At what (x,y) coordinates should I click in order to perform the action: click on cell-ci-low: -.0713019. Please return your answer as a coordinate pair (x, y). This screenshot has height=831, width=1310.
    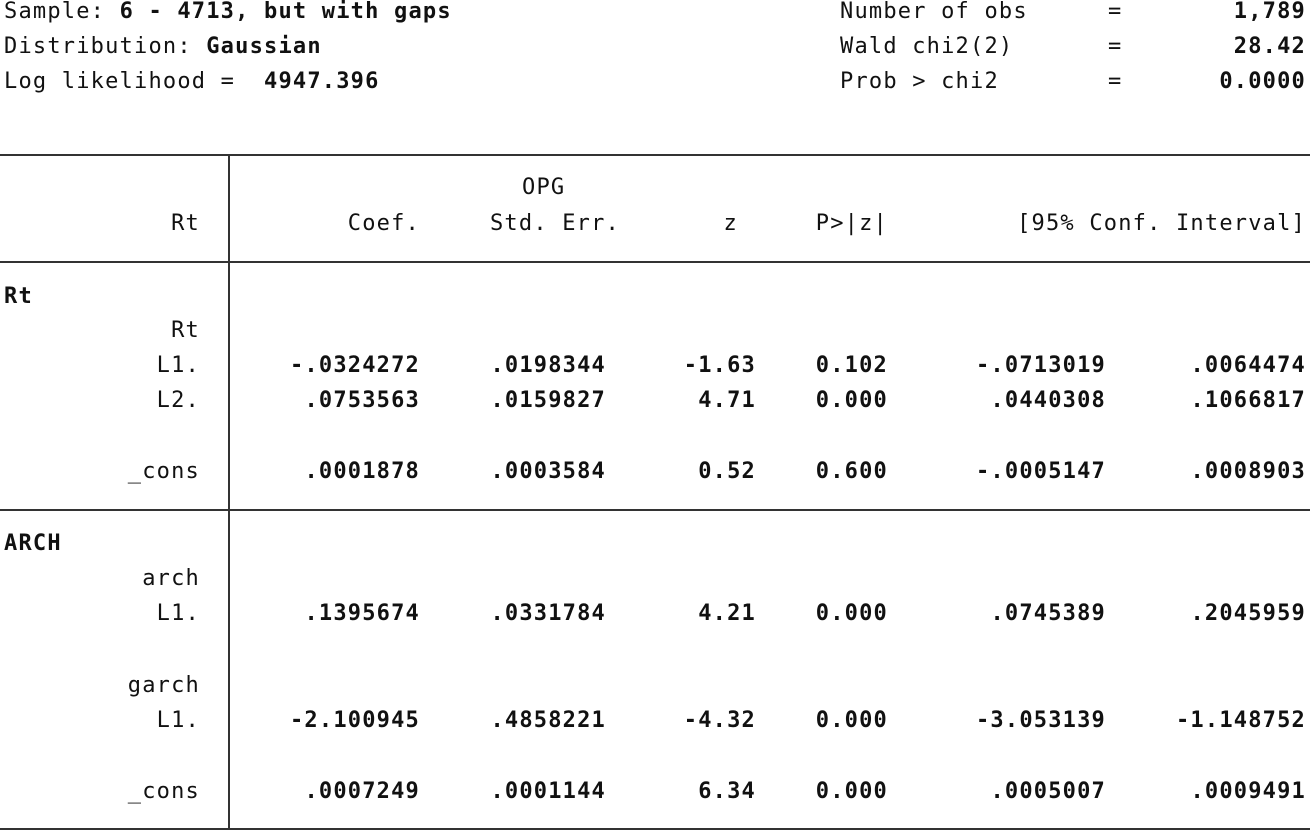
    Looking at the image, I should click on (1040, 365).